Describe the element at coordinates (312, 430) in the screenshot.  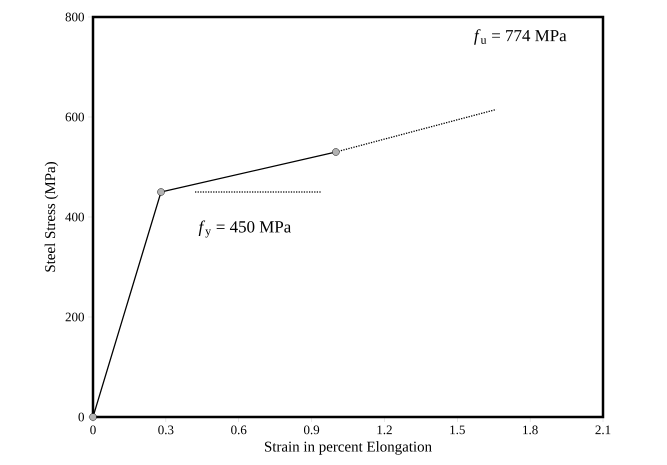
I see `x-tick-label: 0.9` at that location.